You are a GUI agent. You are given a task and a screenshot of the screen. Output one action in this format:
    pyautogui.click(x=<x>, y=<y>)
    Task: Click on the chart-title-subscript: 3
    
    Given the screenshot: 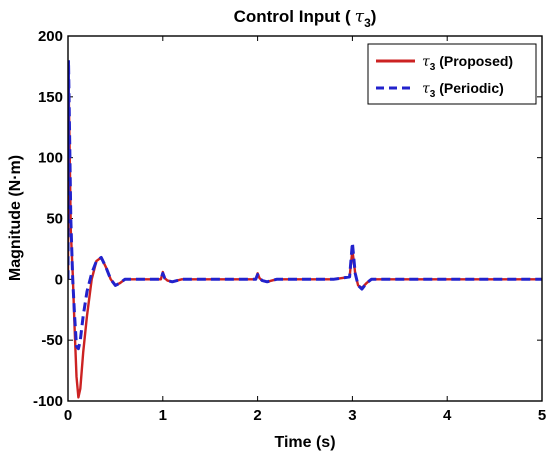 What is the action you would take?
    pyautogui.click(x=367, y=23)
    